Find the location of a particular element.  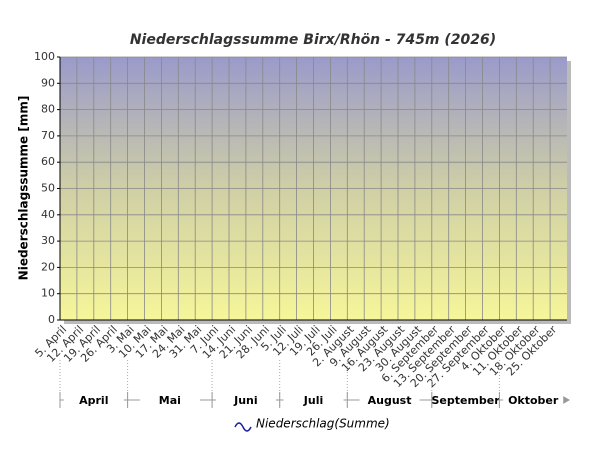

month-label: Juni is located at coordinates (245, 400).